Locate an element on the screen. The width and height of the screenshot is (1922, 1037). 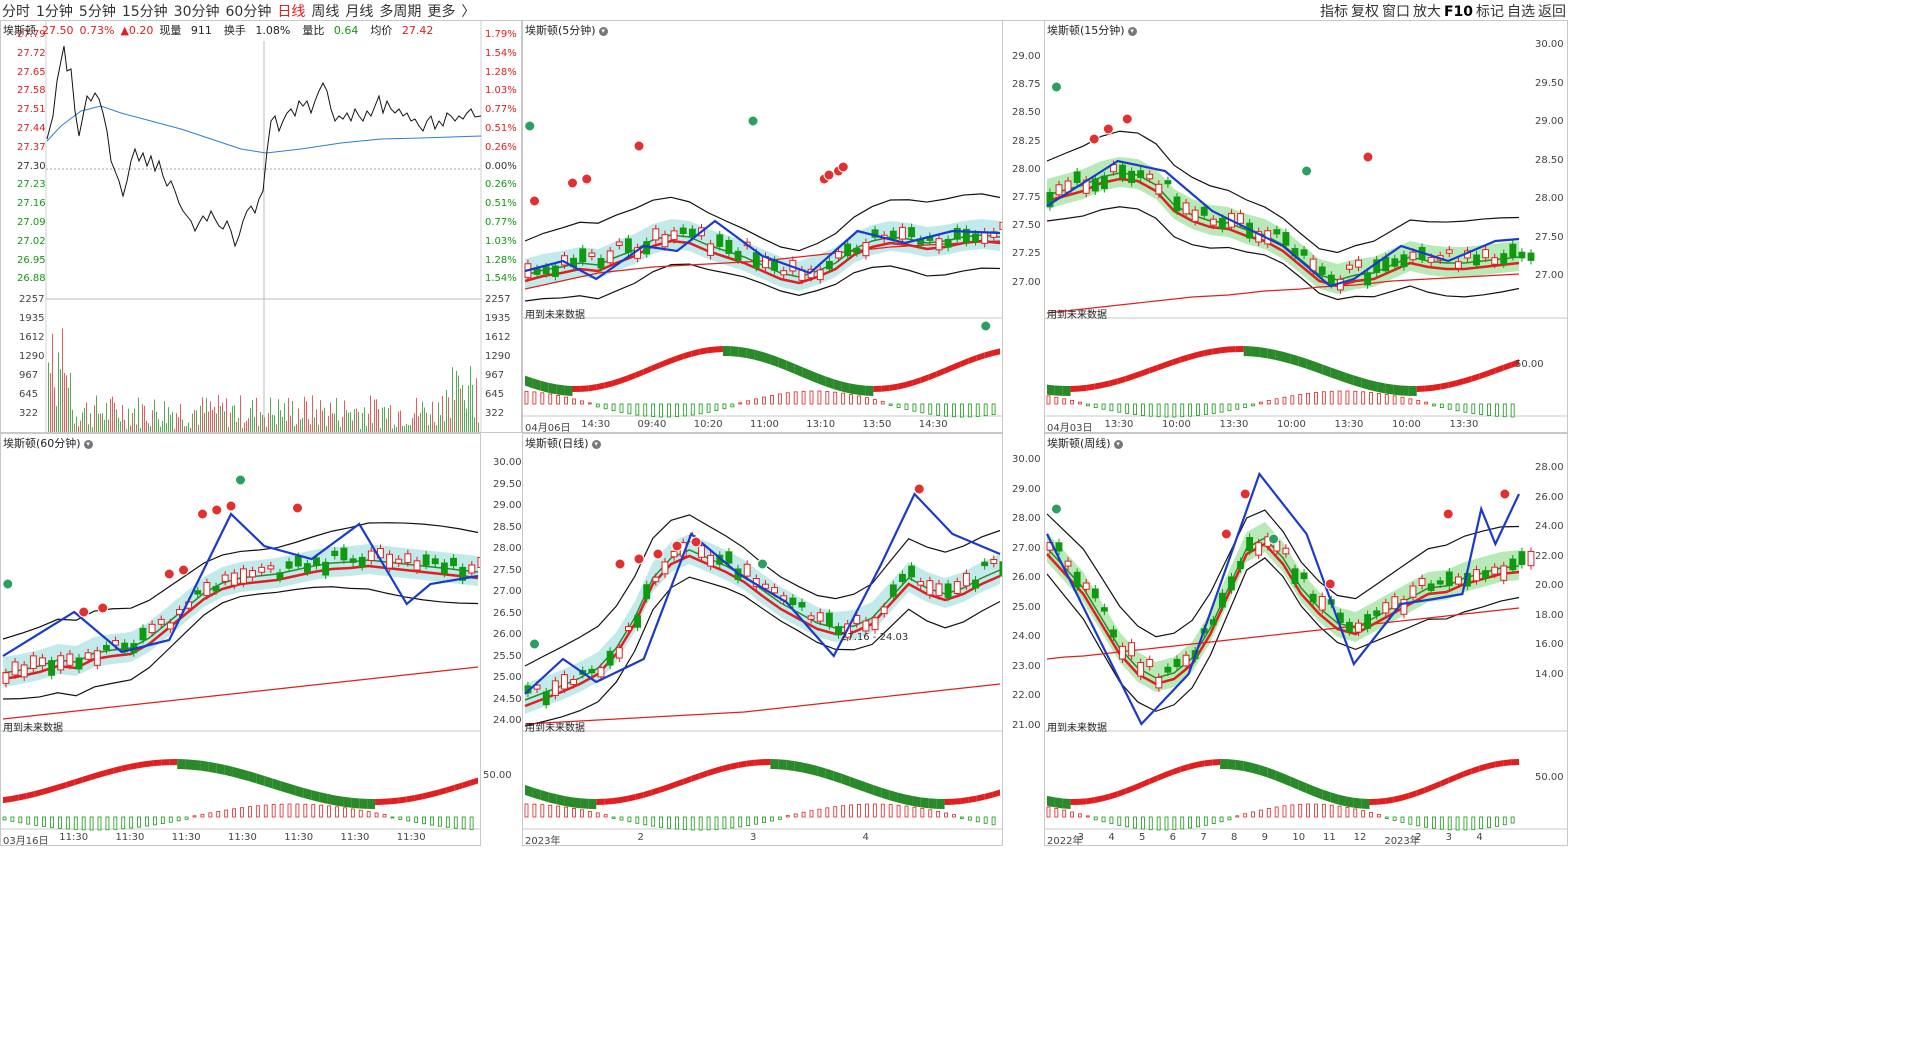
tab-daily: 日线 is located at coordinates (291, 12).